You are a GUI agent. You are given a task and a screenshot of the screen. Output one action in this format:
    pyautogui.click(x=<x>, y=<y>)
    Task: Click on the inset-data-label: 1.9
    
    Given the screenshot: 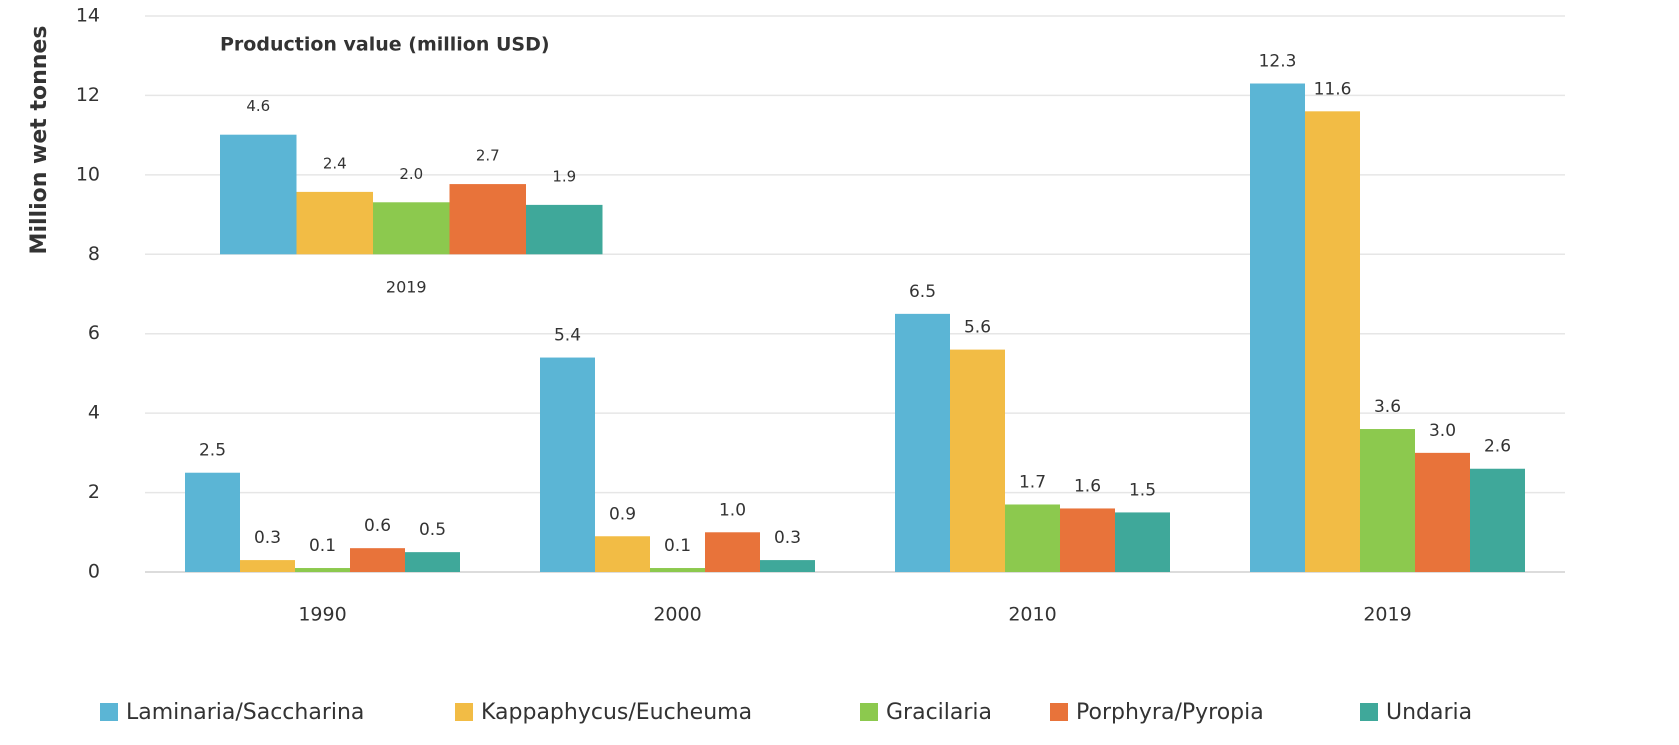 What is the action you would take?
    pyautogui.click(x=564, y=176)
    